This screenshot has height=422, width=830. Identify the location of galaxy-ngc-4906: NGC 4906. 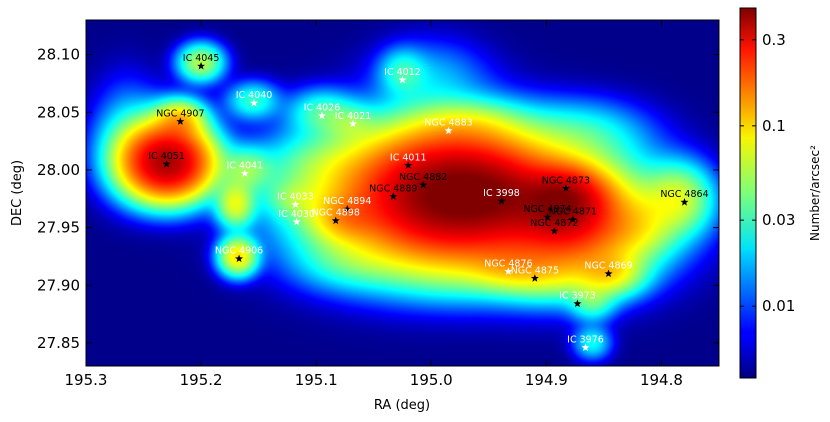
(239, 254).